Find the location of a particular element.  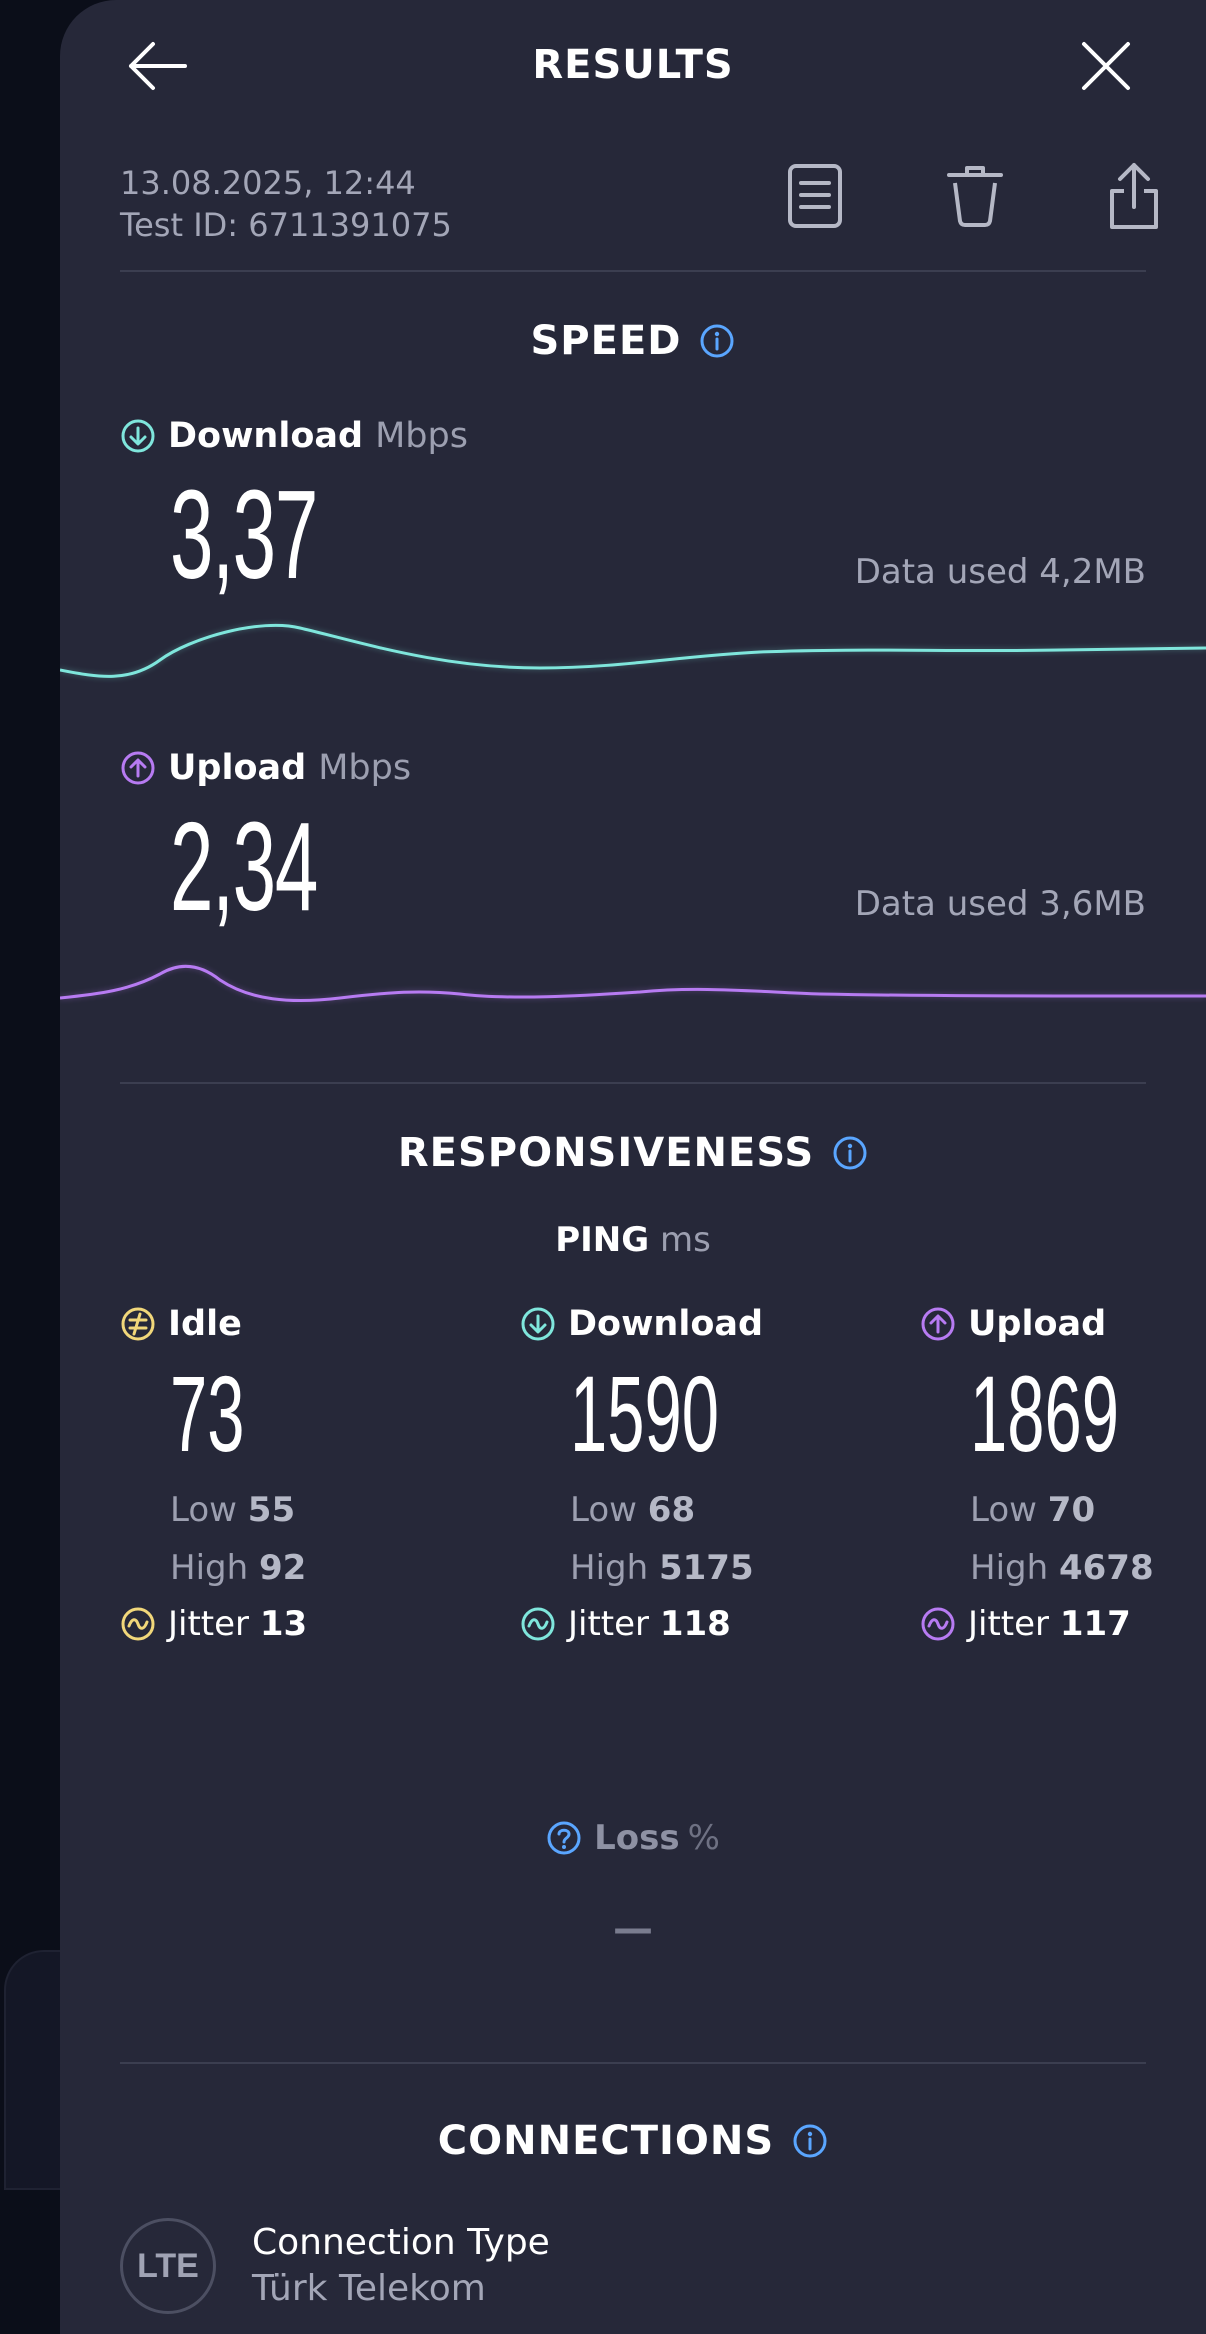

connection-provider: Türk Telekom is located at coordinates (369, 2288).